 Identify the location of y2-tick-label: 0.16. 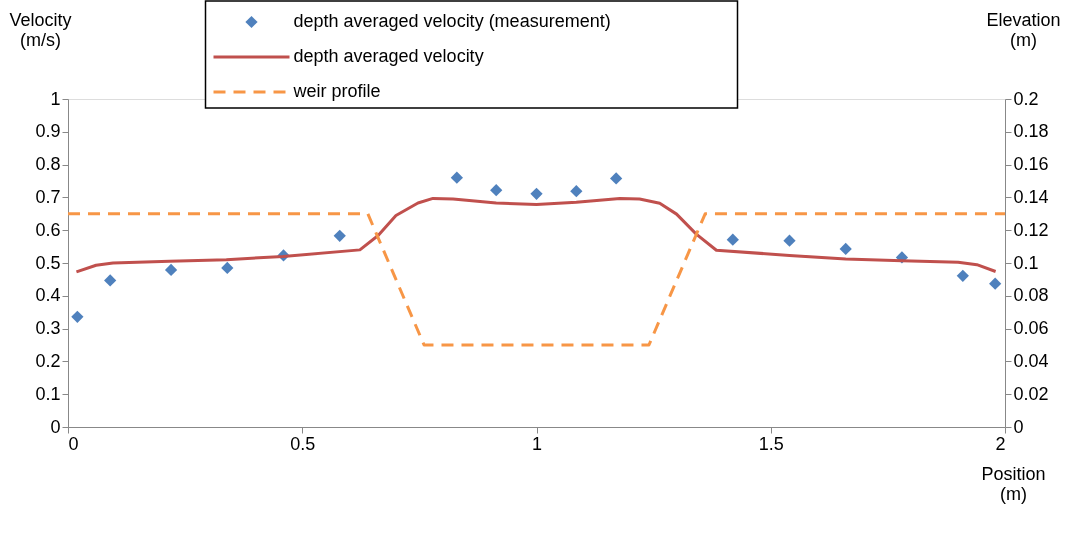
(1031, 164).